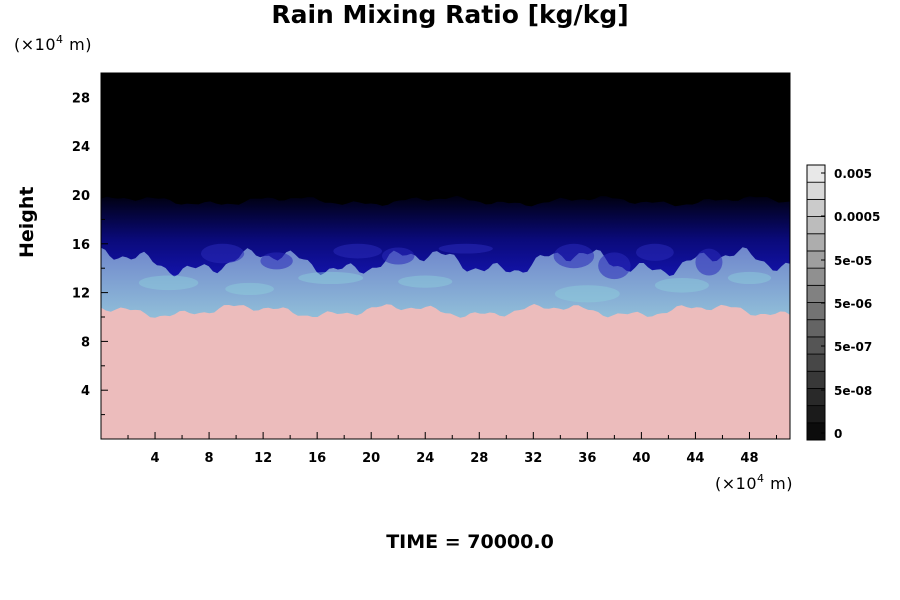 This screenshot has width=900, height=600. I want to click on colorbar-label: 5e-08, so click(853, 391).